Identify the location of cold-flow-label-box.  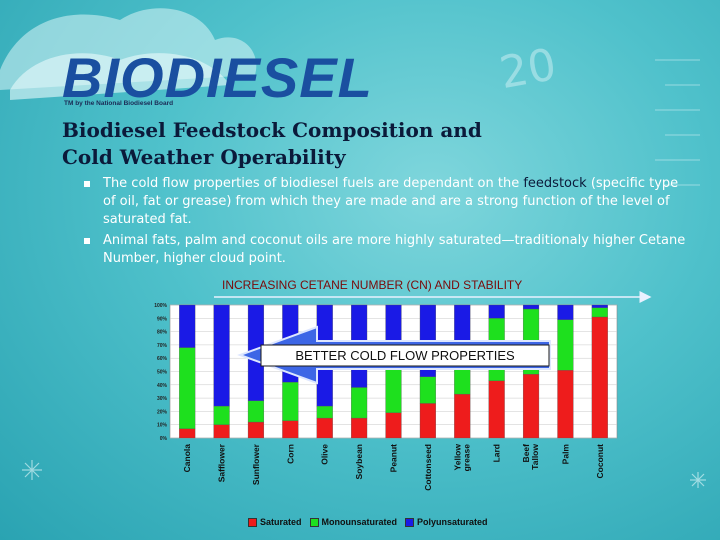
(405, 355).